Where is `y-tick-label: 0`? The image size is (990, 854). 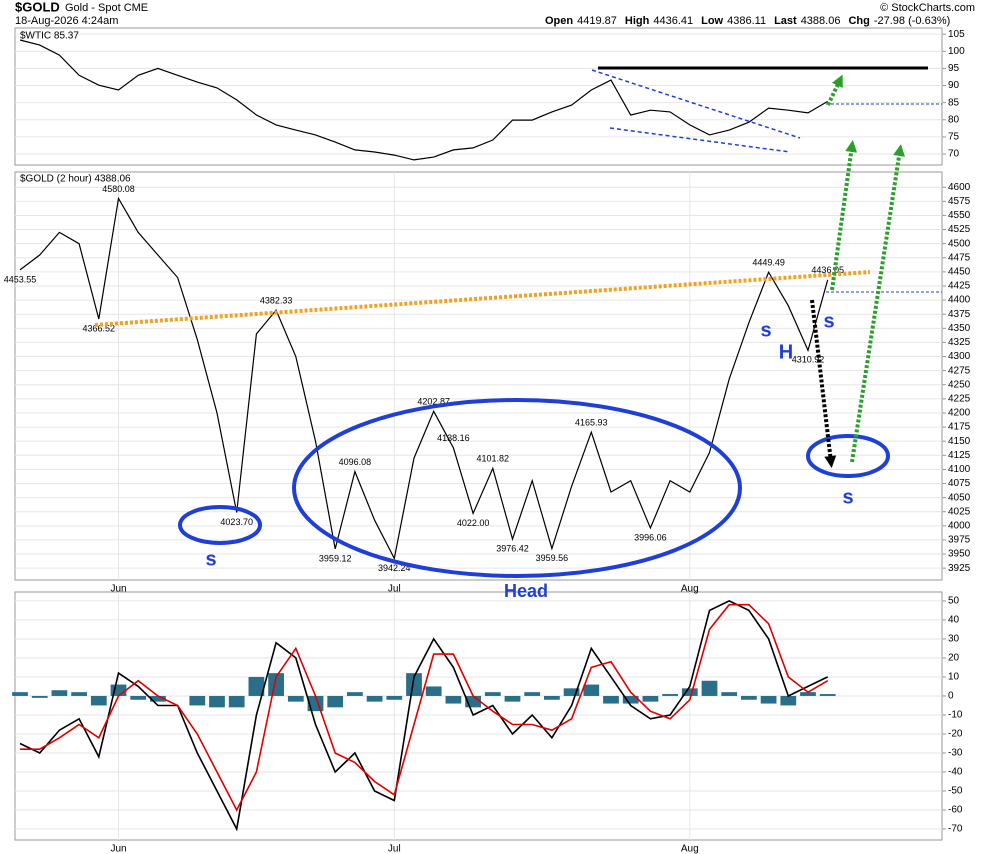
y-tick-label: 0 is located at coordinates (951, 696).